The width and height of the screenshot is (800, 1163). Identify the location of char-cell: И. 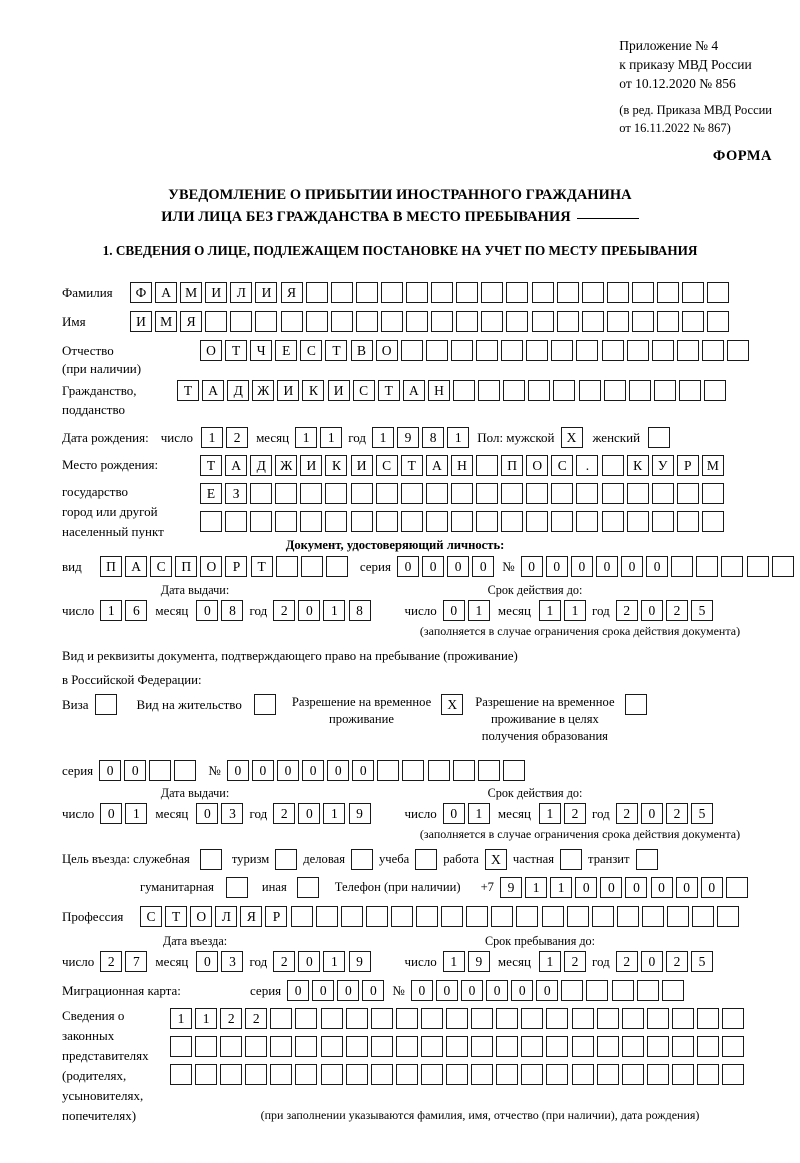
(266, 292).